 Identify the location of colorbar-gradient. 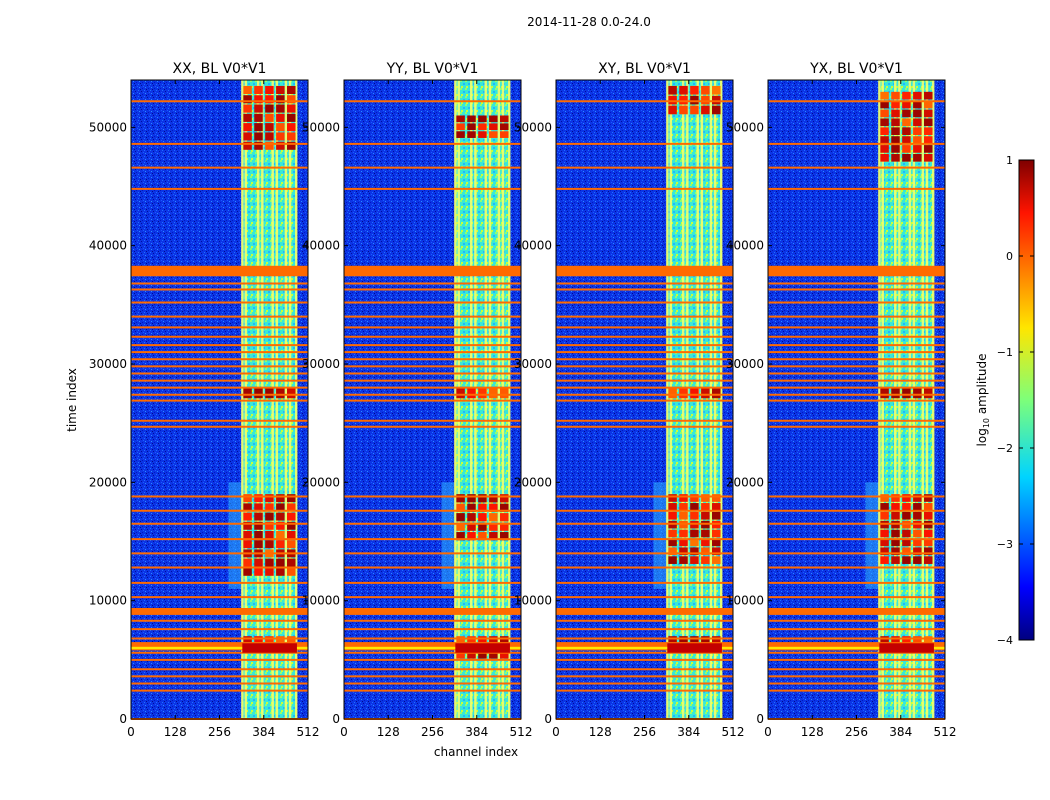
(1026, 400).